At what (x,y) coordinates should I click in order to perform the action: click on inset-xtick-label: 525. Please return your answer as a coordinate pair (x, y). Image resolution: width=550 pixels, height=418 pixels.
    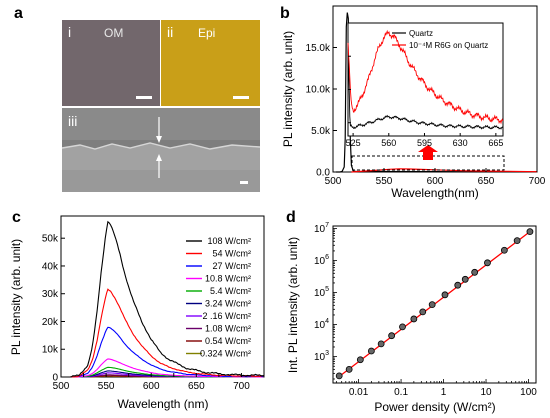
    Looking at the image, I should click on (353, 143).